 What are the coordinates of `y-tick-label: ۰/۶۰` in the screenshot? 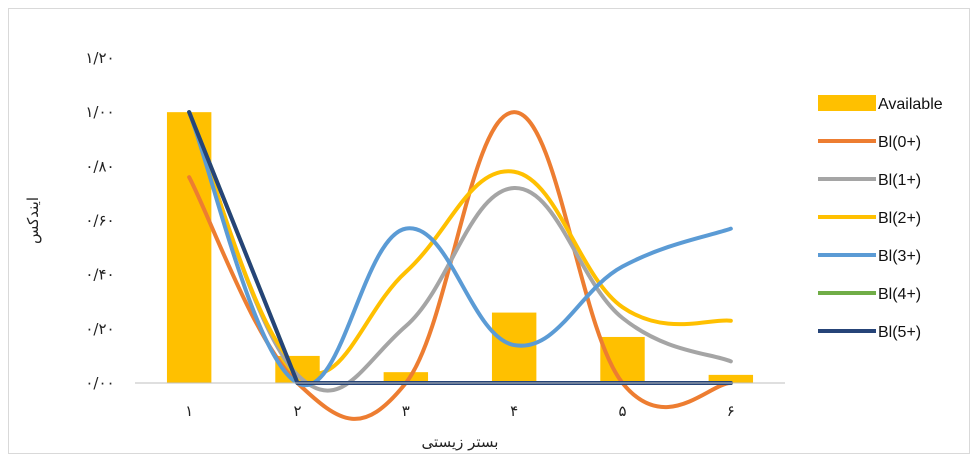 It's located at (99, 221).